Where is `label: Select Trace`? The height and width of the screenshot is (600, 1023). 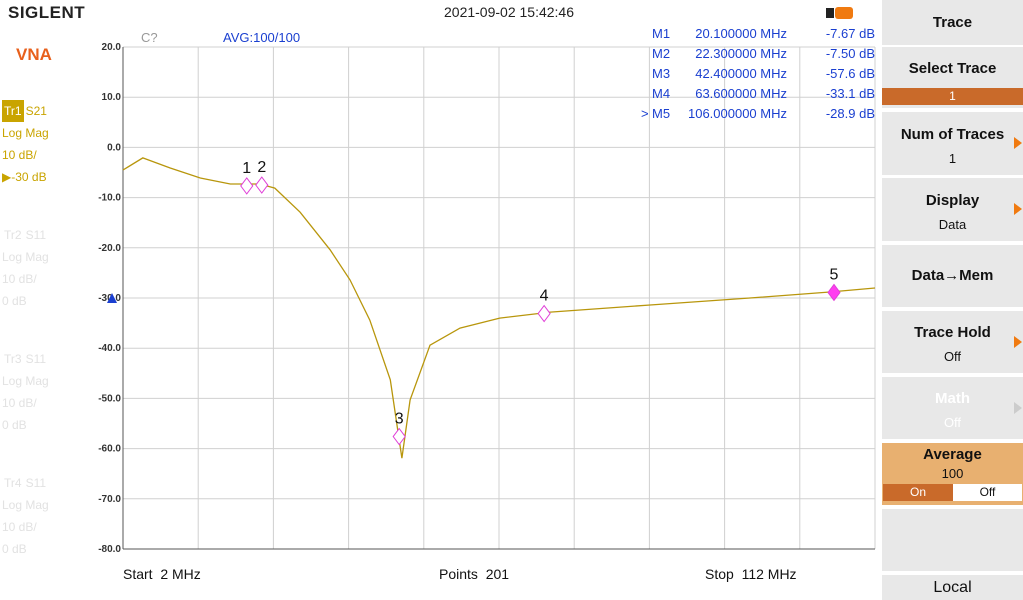
label: Select Trace is located at coordinates (952, 68).